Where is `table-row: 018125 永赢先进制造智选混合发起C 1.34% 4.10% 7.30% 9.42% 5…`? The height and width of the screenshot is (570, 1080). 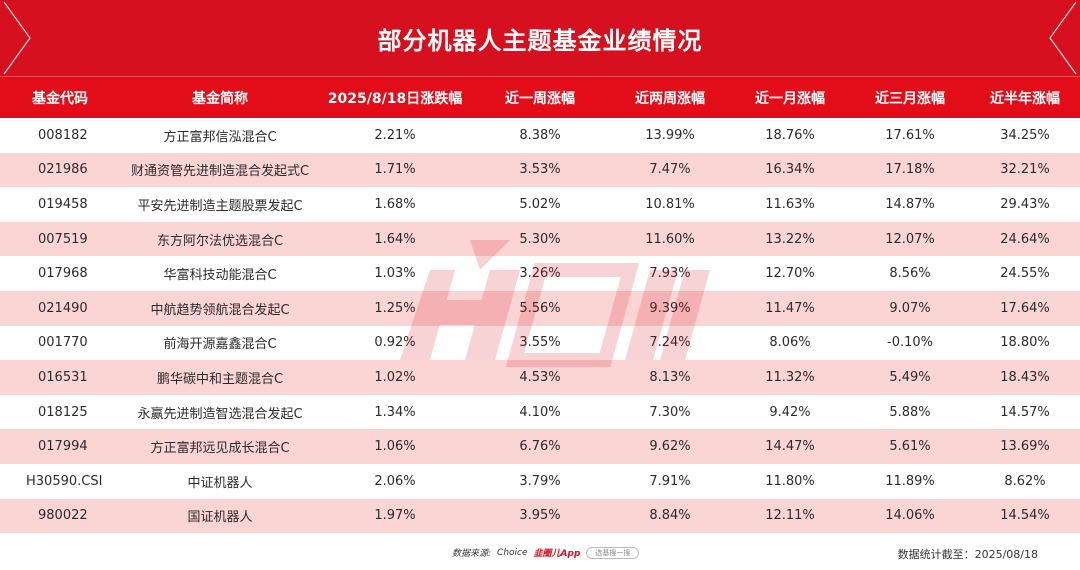
table-row: 018125 永赢先进制造智选混合发起C 1.34% 4.10% 7.30% 9.42% 5… is located at coordinates (540, 412).